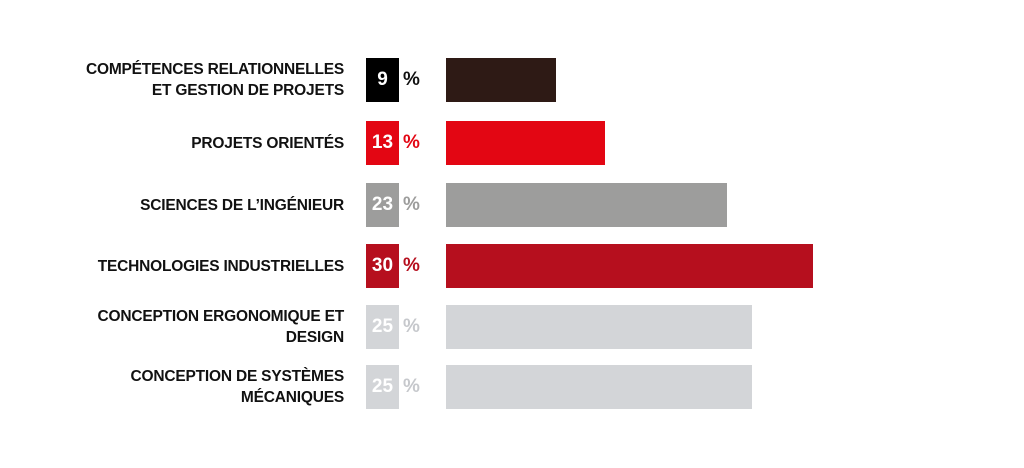 This screenshot has height=468, width=1024. Describe the element at coordinates (382, 143) in the screenshot. I see `value-label: 13` at that location.